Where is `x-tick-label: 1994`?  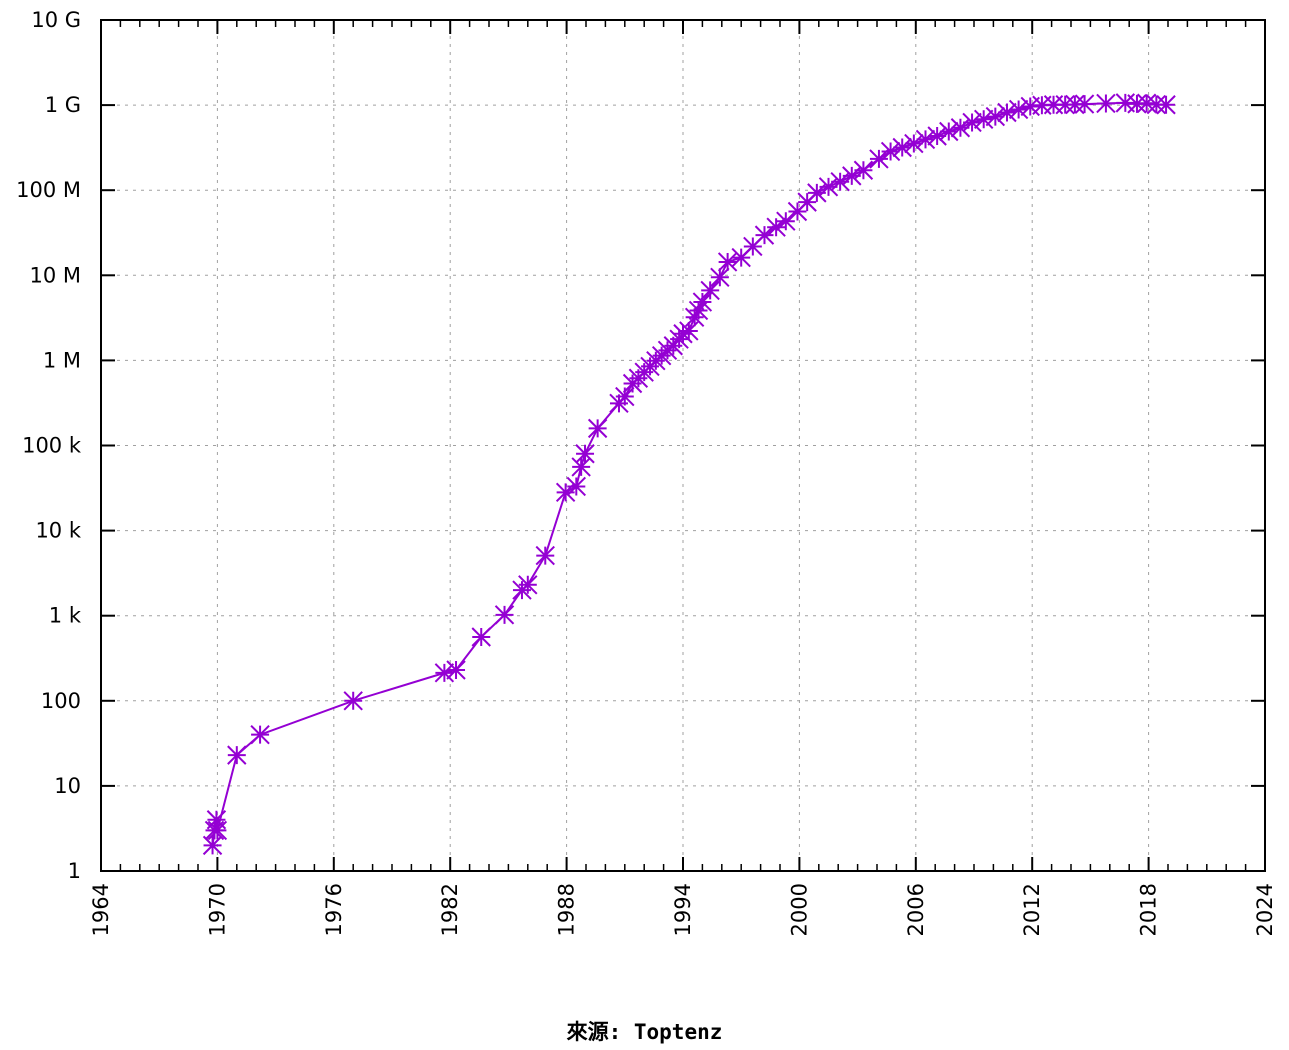 x-tick-label: 1994 is located at coordinates (683, 909).